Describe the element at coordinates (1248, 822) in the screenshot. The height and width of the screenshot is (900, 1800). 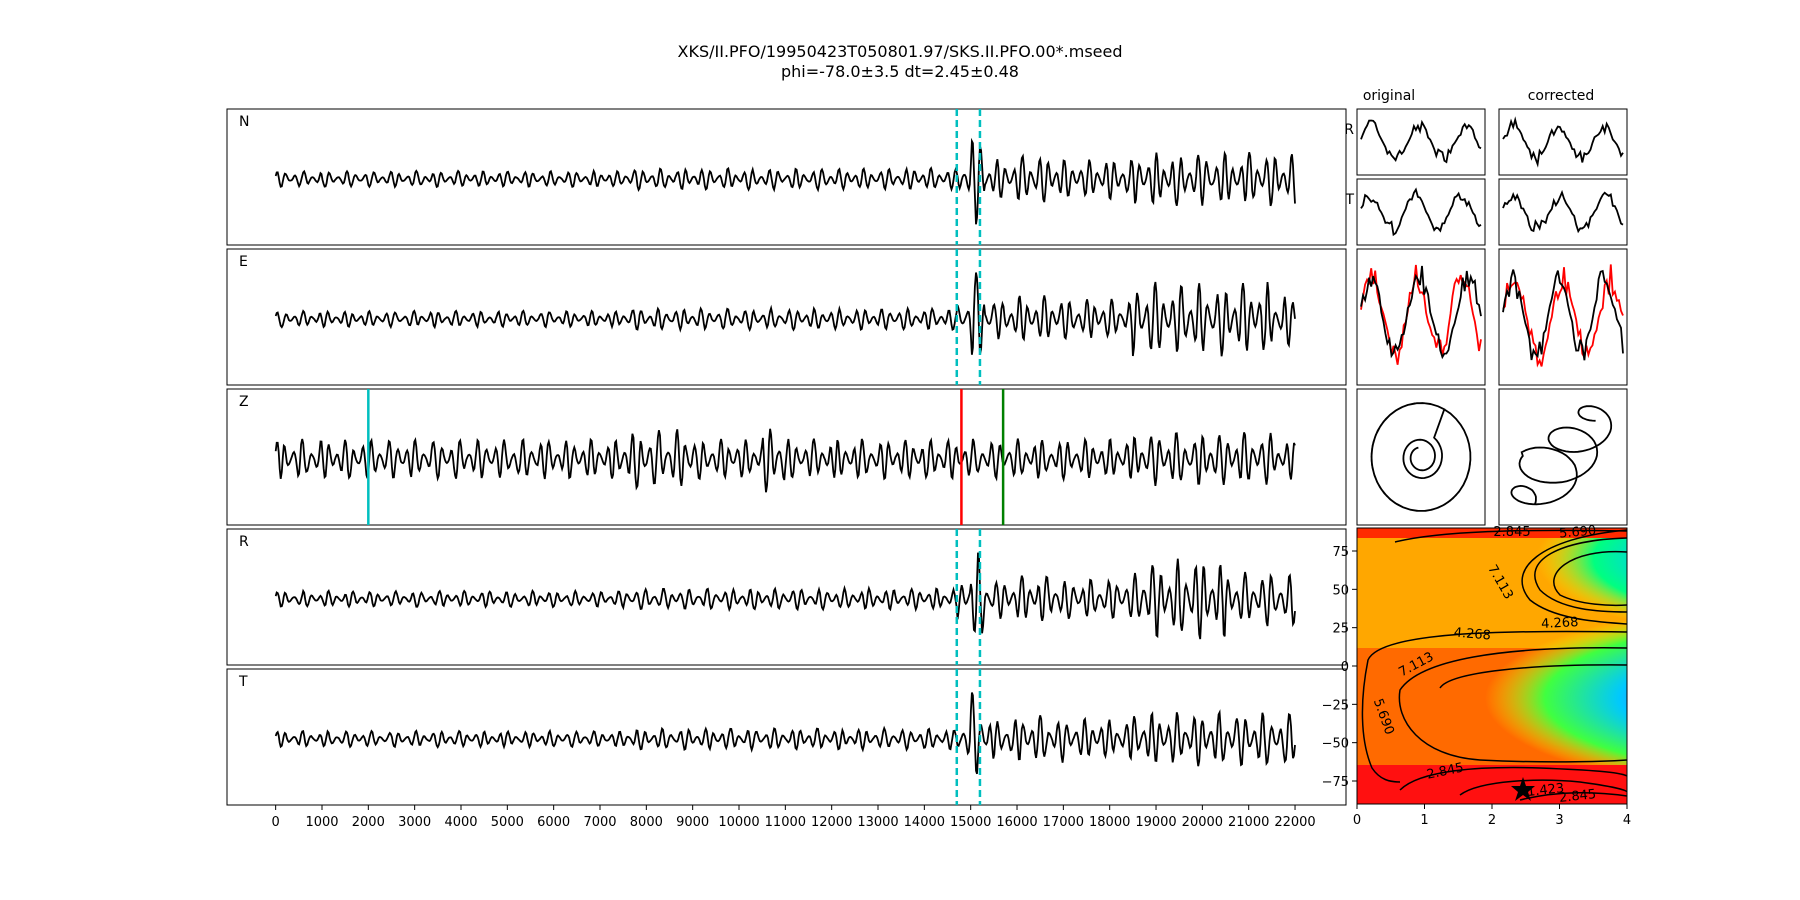
I see `x-tick-label: 21000` at that location.